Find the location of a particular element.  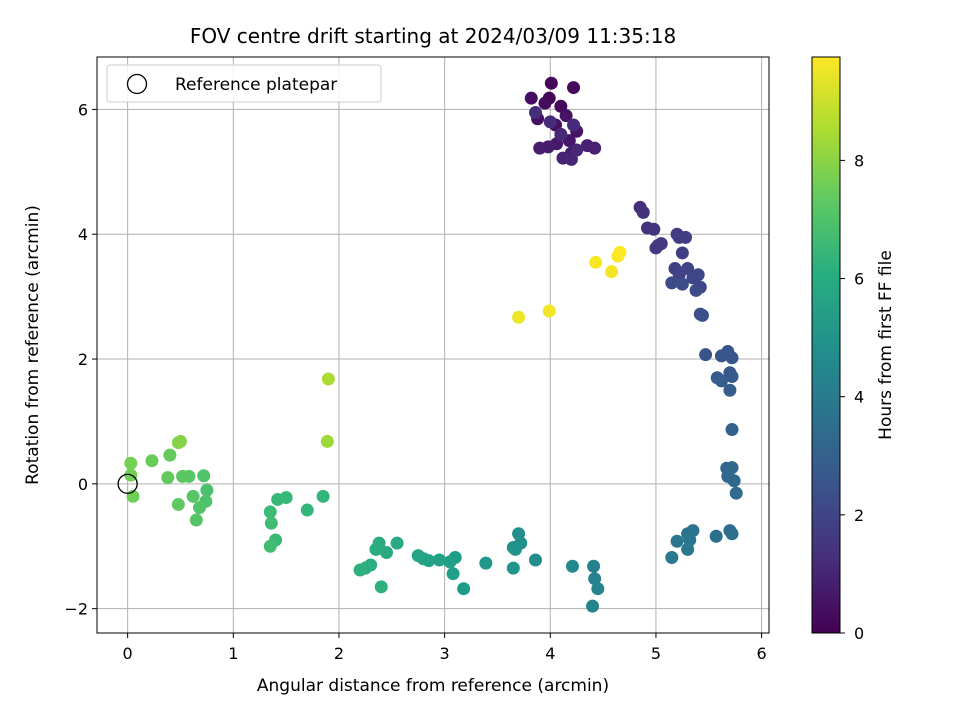

x-tick-label: 4 is located at coordinates (550, 653).